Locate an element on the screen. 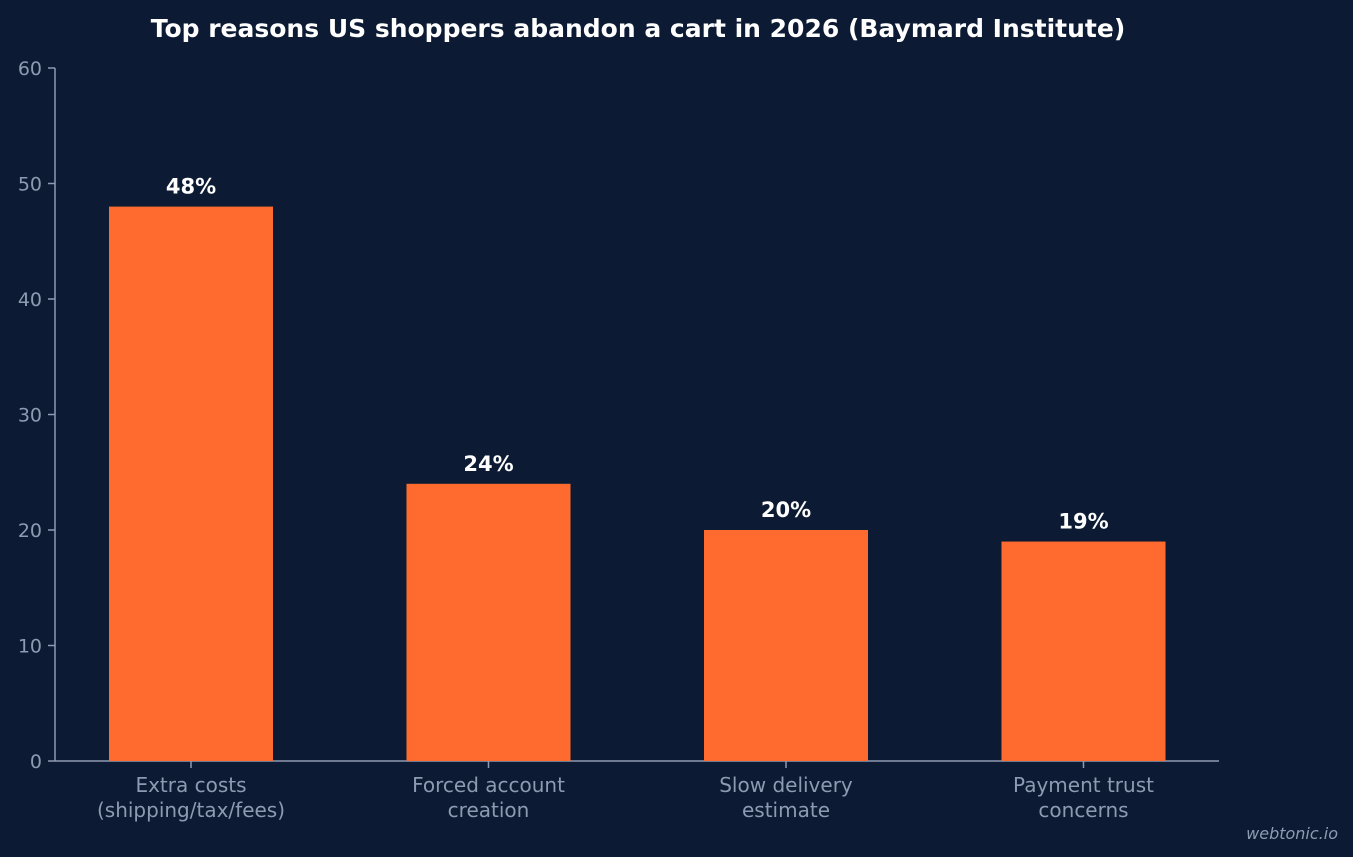  bar-value-label: 19% is located at coordinates (1083, 522).